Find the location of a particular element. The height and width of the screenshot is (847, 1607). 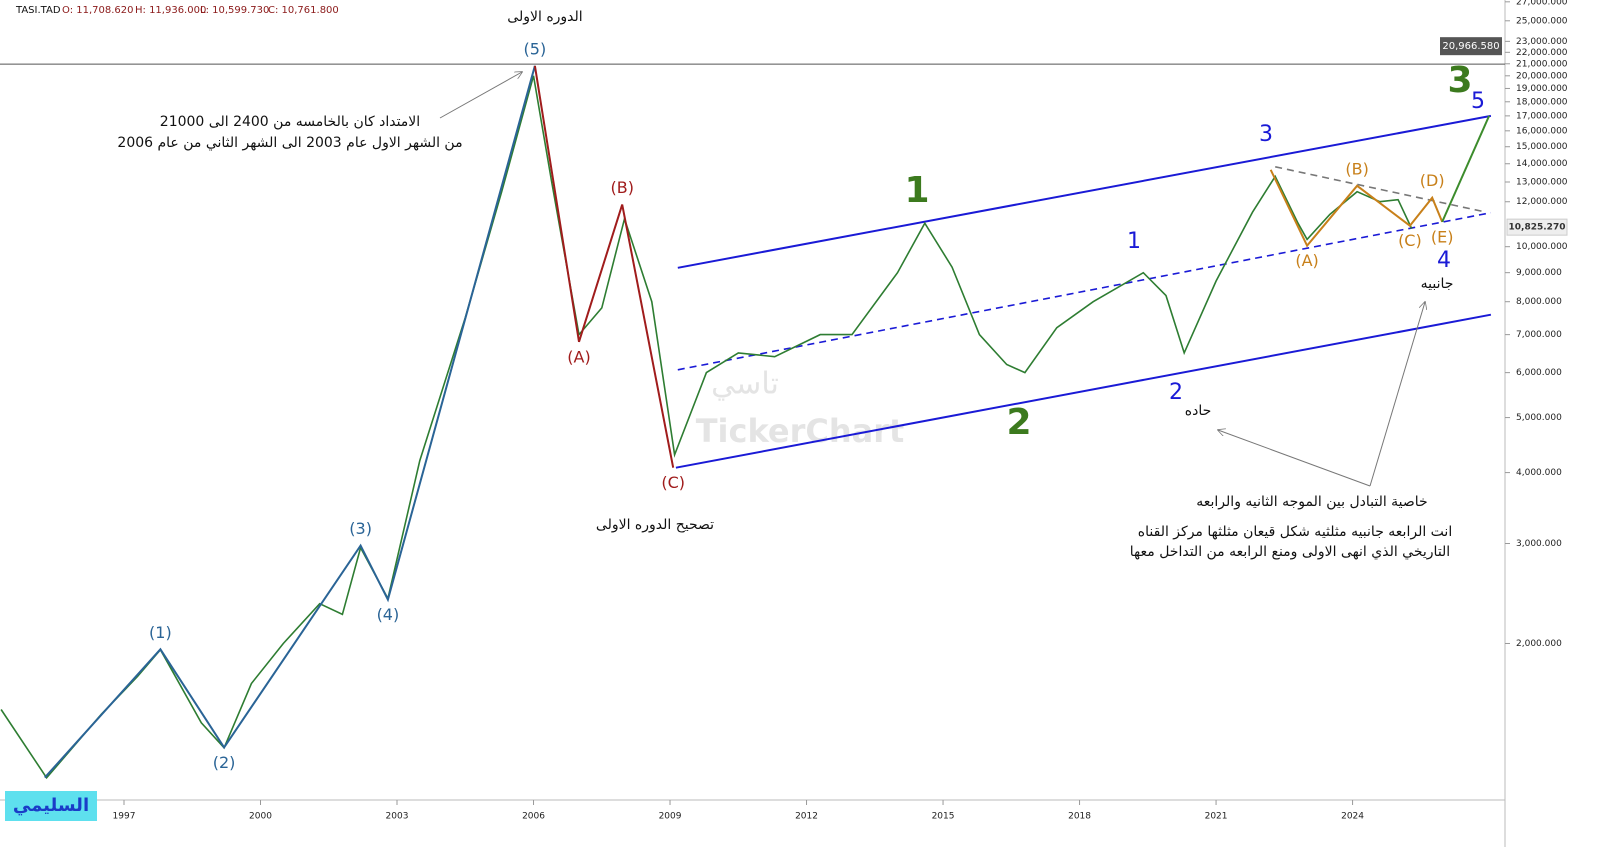

x-tick-label: 2012 is located at coordinates (806, 817).